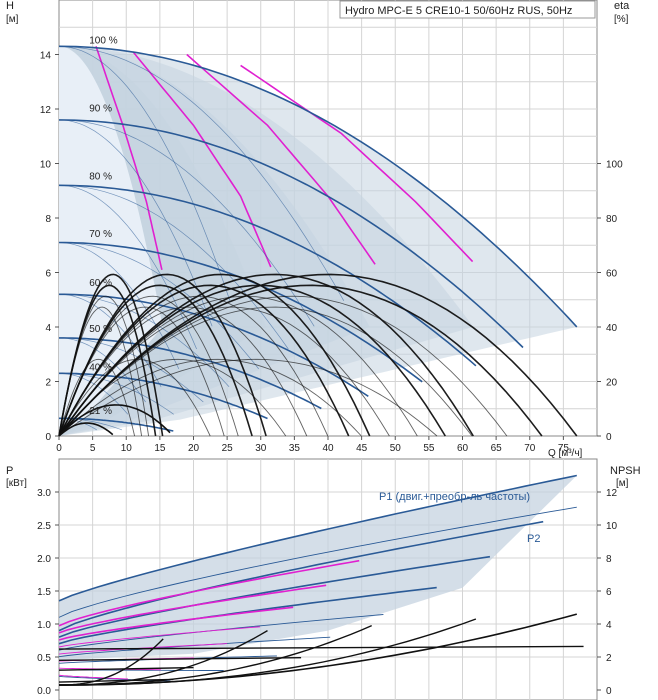  Describe the element at coordinates (614, 165) in the screenshot. I see `y2-tick-label: 100` at that location.